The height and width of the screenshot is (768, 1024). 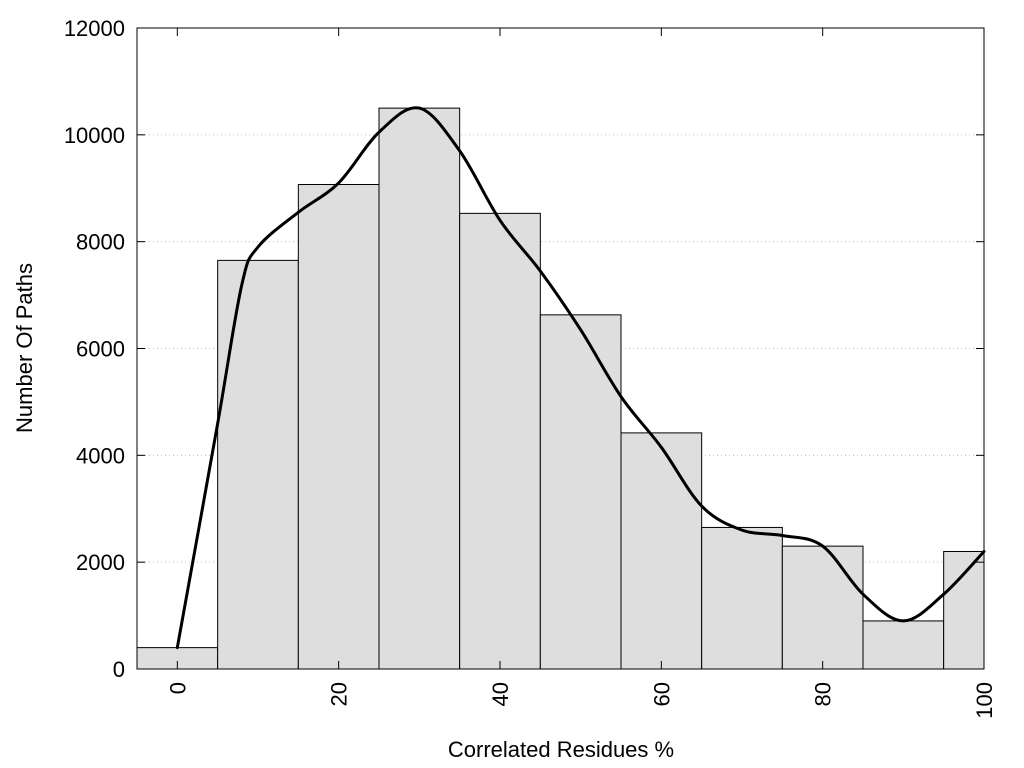 What do you see at coordinates (984, 700) in the screenshot?
I see `x-tick-label: 100` at bounding box center [984, 700].